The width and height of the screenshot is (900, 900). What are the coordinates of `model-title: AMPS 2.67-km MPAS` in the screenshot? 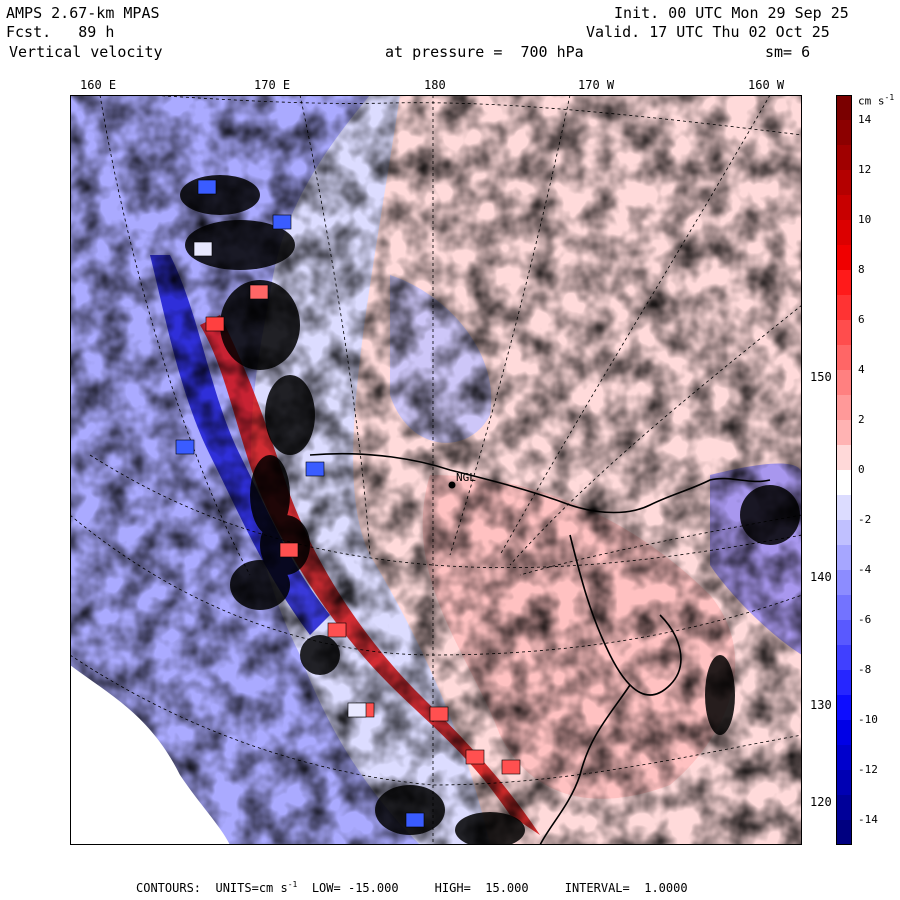 It's located at (83, 13).